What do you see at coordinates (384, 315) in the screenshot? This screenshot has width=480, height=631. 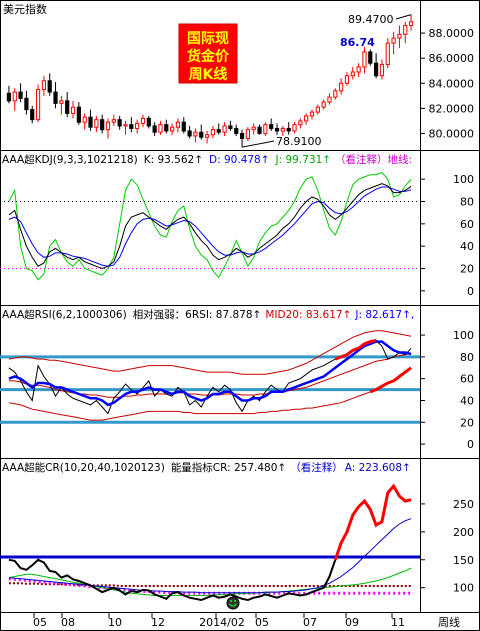 I see `rsi-j-value: J: 82.617↑,` at bounding box center [384, 315].